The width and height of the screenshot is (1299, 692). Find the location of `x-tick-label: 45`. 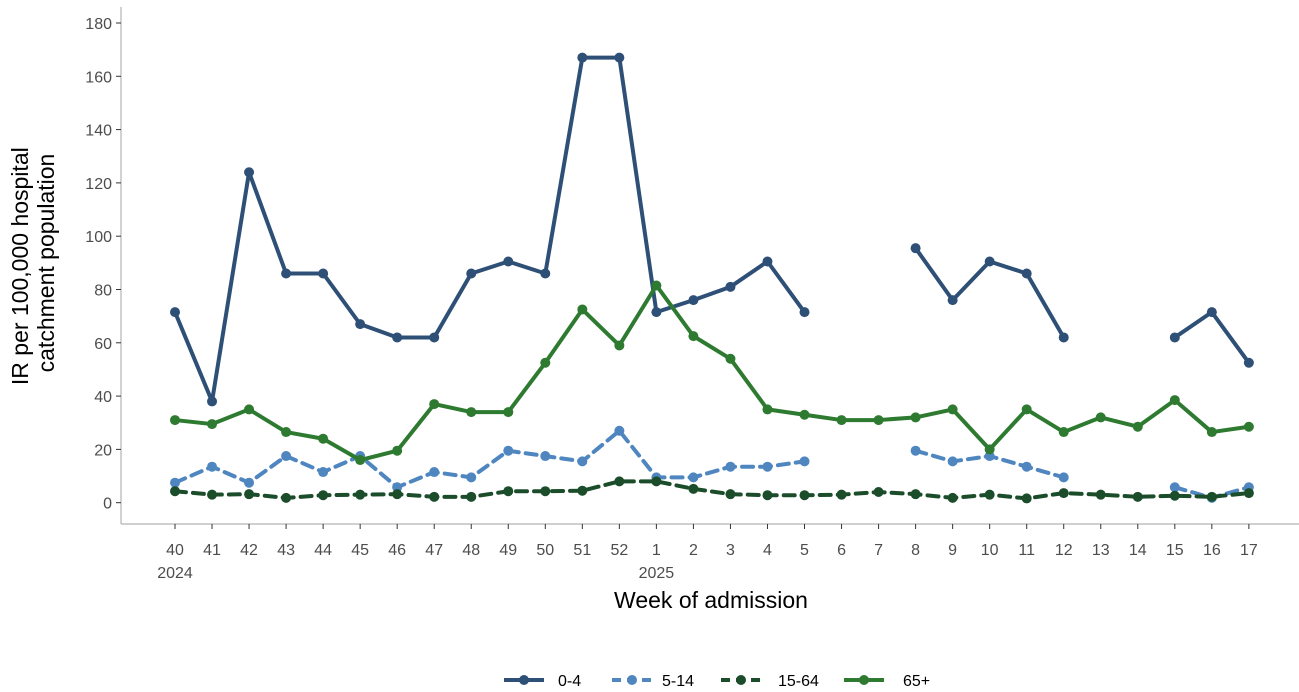

x-tick-label: 45 is located at coordinates (360, 550).